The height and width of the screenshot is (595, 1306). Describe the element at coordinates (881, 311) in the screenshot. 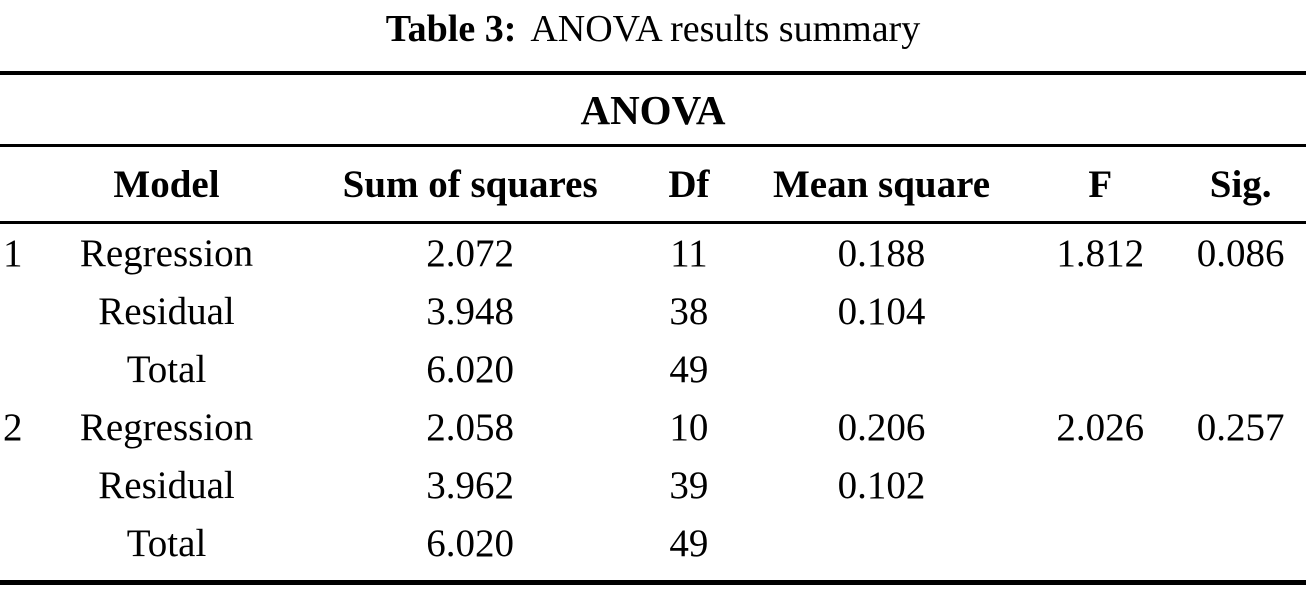

I see `table-cell: 0.104` at that location.